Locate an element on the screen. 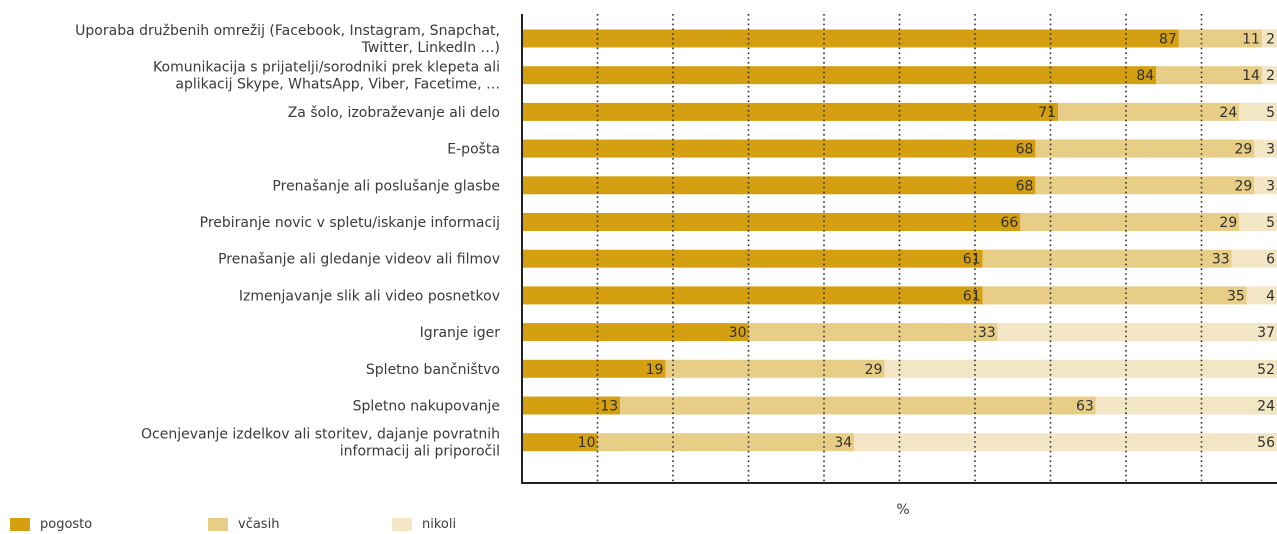  data-label-pogosto-0: 87 is located at coordinates (1168, 40).